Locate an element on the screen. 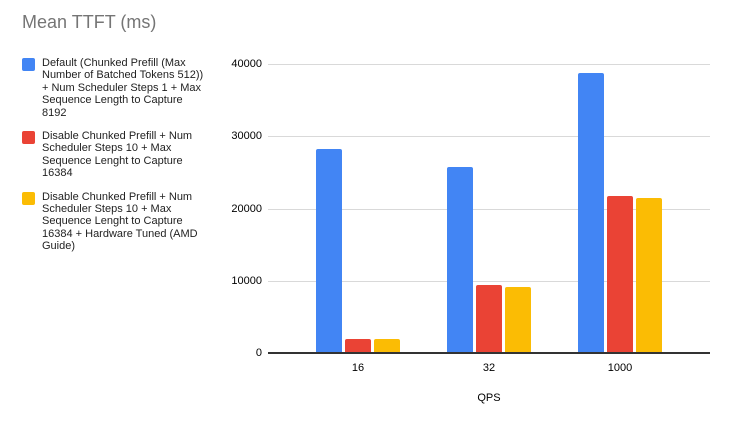 The image size is (731, 428). x-tick-label-16: 16 is located at coordinates (358, 368).